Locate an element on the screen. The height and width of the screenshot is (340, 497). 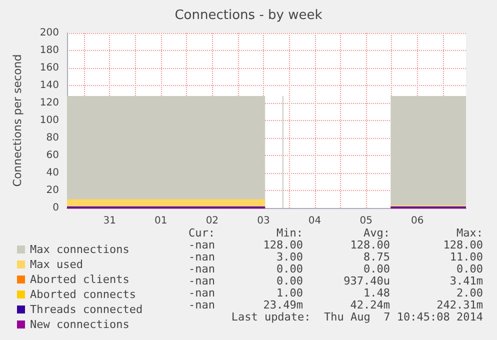
text: 11.00 is located at coordinates (466, 257).